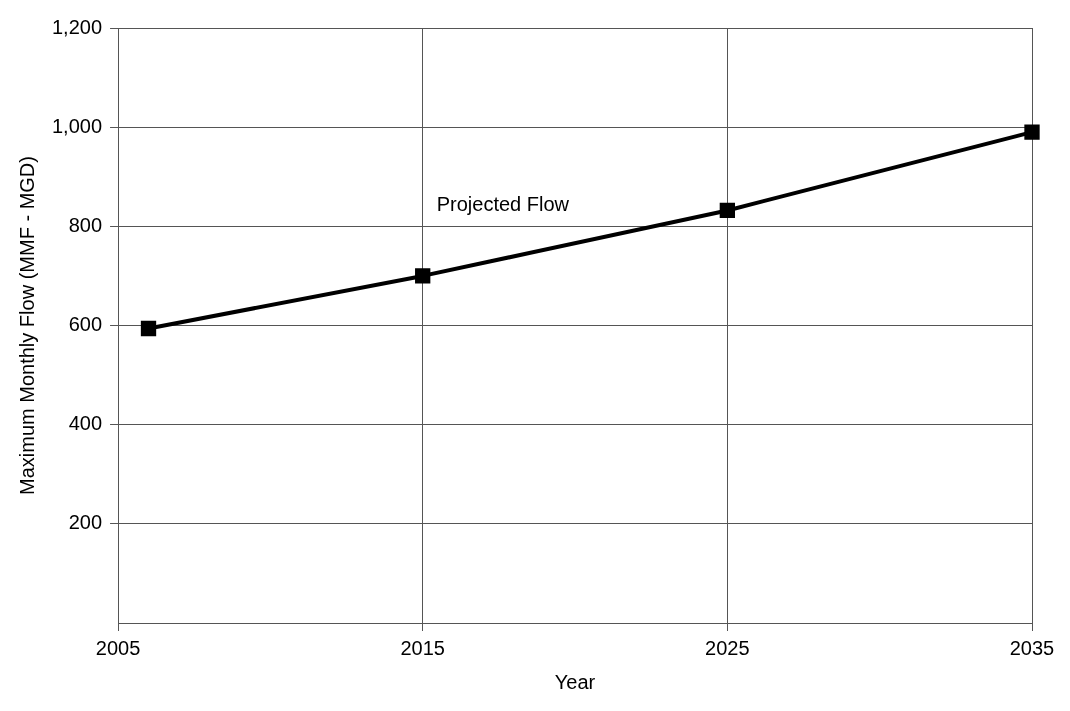  Describe the element at coordinates (85, 324) in the screenshot. I see `y-tick-label: 600` at that location.